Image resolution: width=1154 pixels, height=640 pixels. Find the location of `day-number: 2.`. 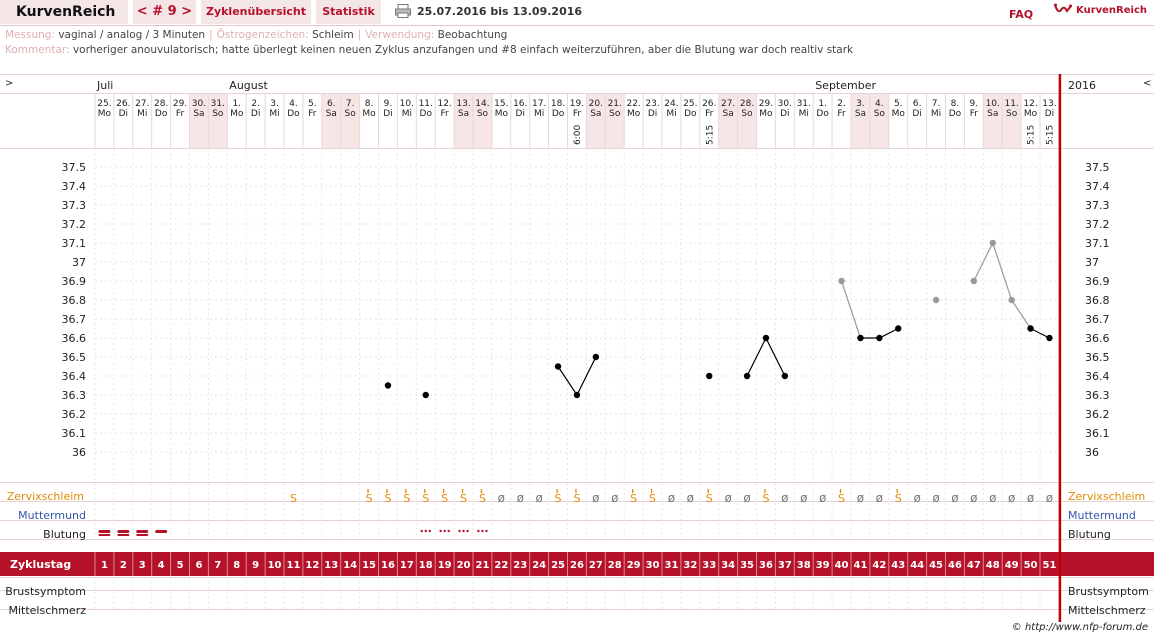

day-number: 2. is located at coordinates (841, 104).